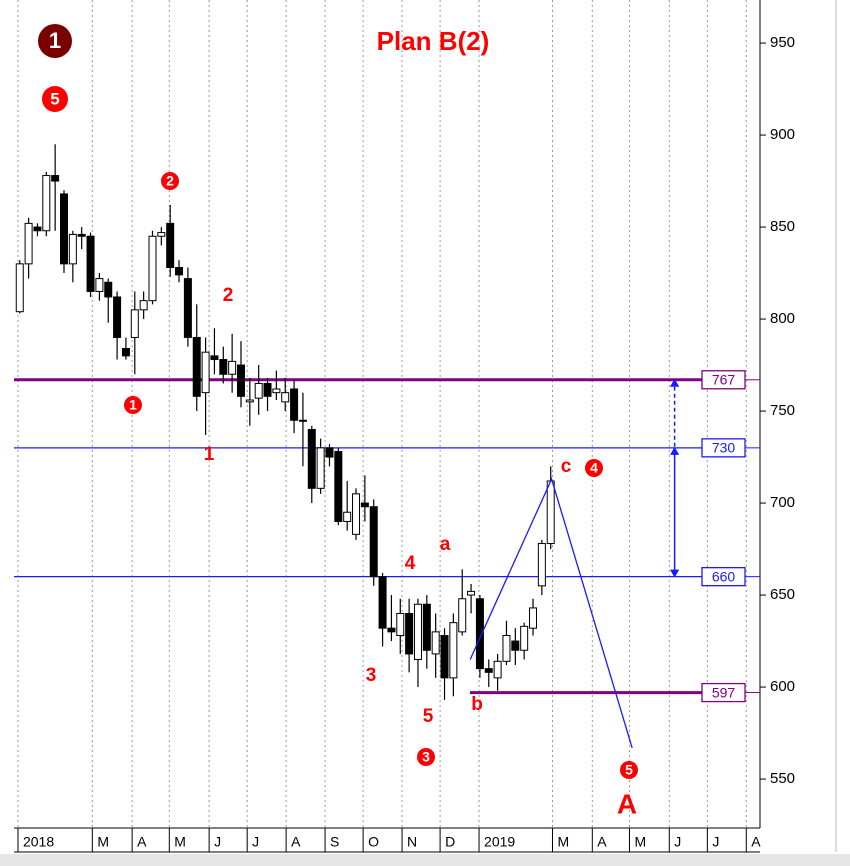 This screenshot has height=866, width=850. I want to click on annotation: 3, so click(426, 757).